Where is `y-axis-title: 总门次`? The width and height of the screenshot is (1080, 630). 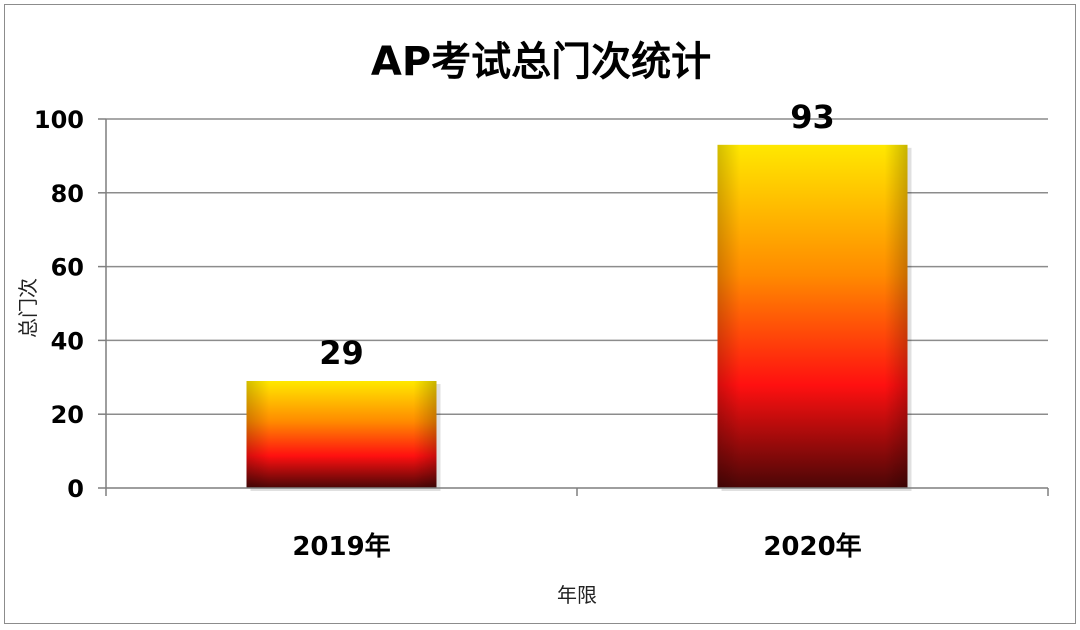 y-axis-title: 总门次 is located at coordinates (28, 308).